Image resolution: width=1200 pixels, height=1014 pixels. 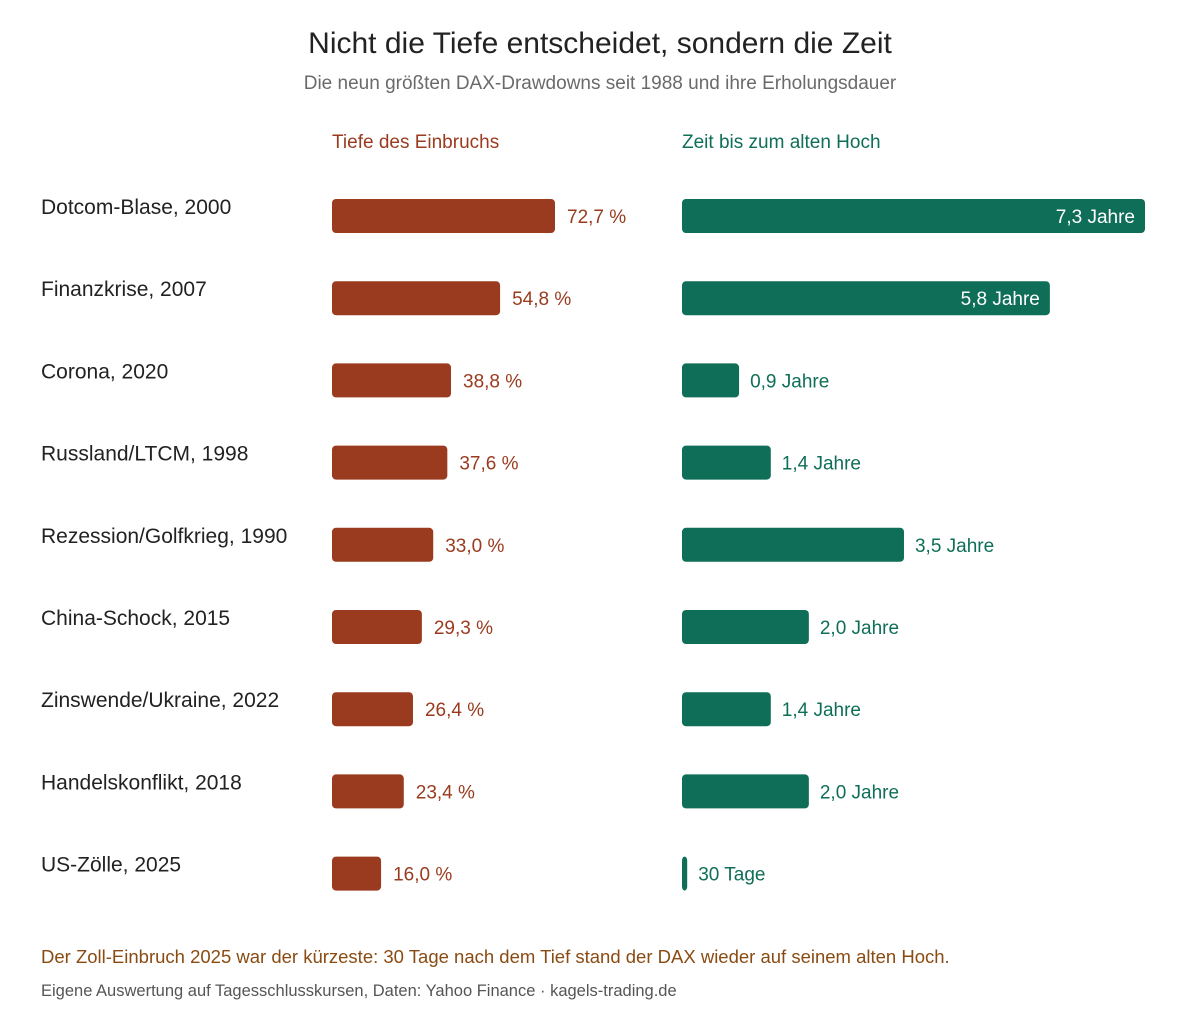 I want to click on depth-value-label: 72,7 %, so click(x=596, y=217).